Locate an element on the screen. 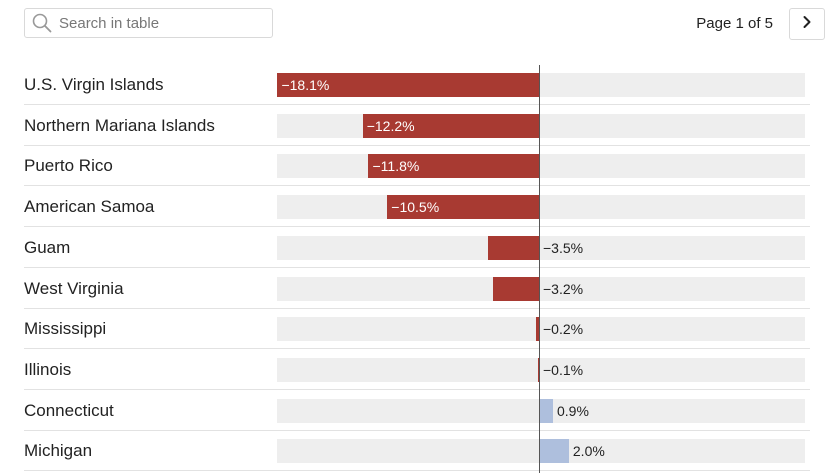  table-row: Northern Mariana Islands −12.2% is located at coordinates (417, 126).